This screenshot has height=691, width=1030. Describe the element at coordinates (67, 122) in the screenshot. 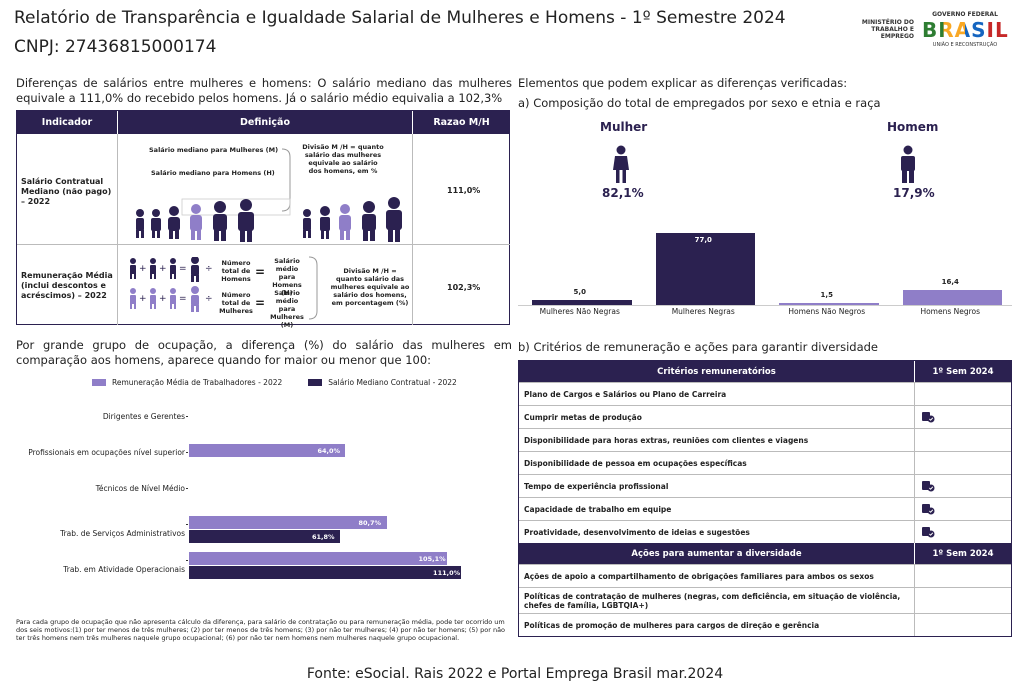

I see `header-indicador: Indicador` at that location.